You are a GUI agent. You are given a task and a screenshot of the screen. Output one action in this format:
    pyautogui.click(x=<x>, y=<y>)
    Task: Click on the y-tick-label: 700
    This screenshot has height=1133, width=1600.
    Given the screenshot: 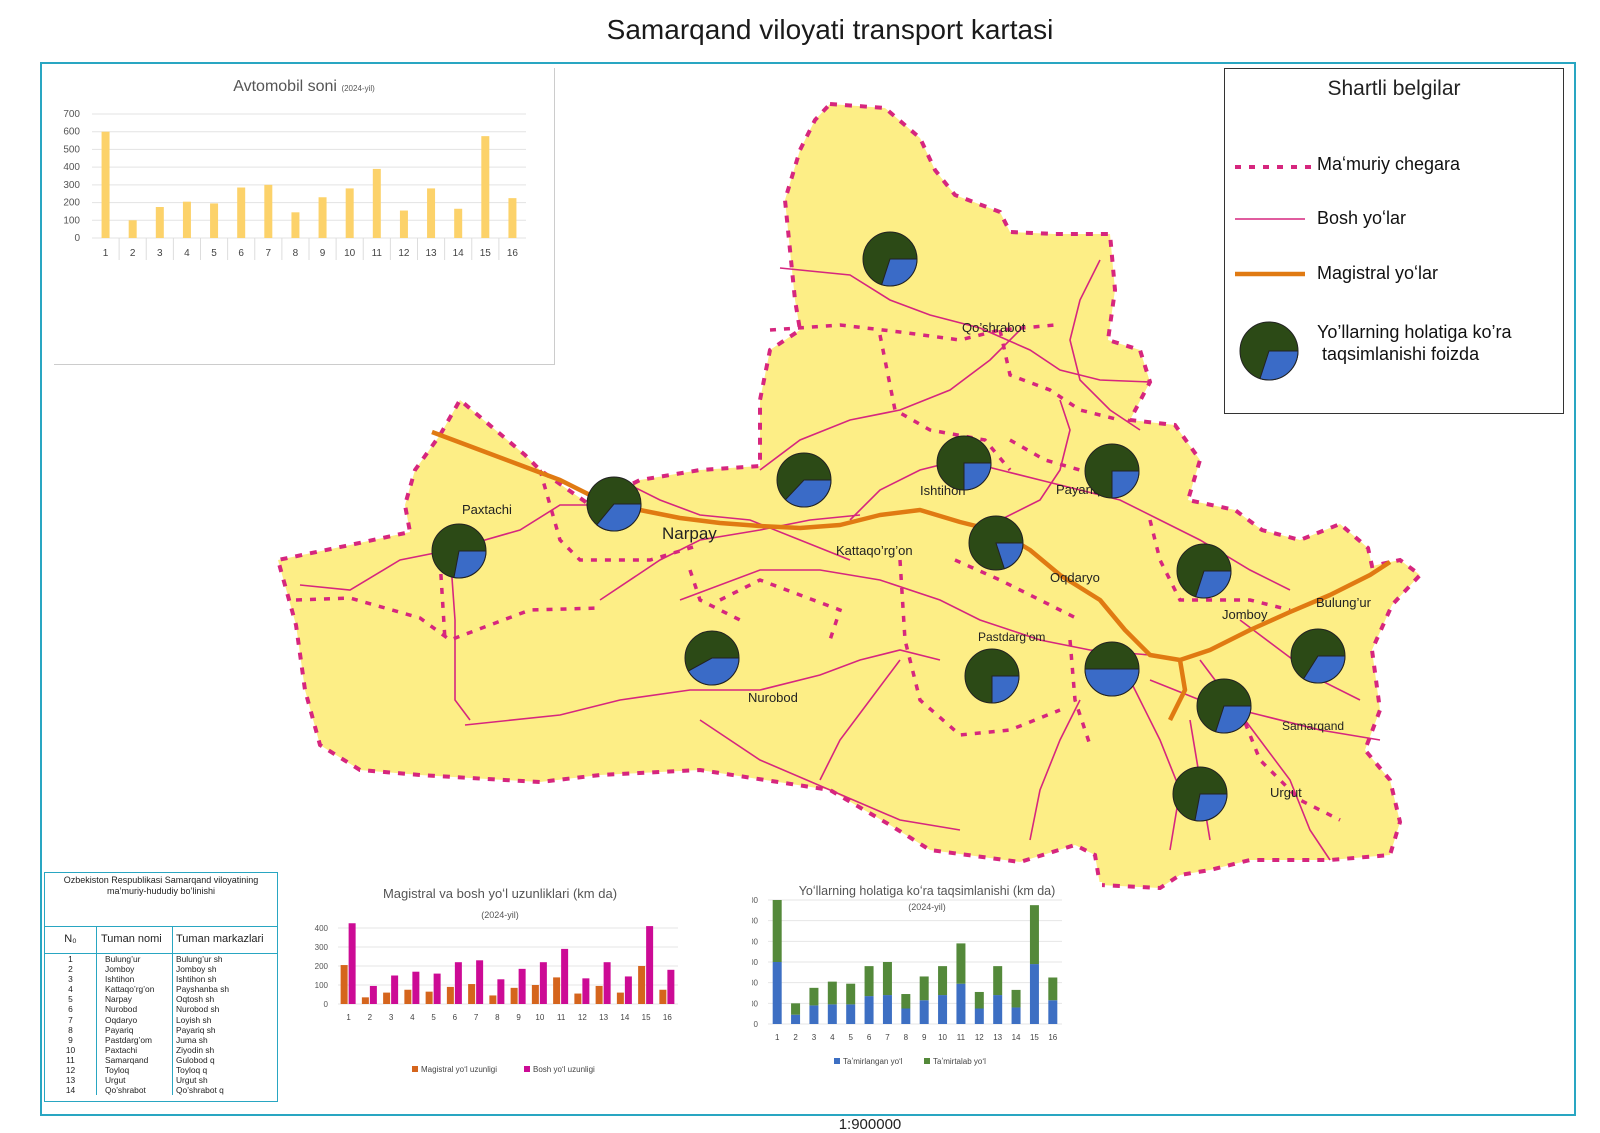 What is the action you would take?
    pyautogui.click(x=71, y=114)
    